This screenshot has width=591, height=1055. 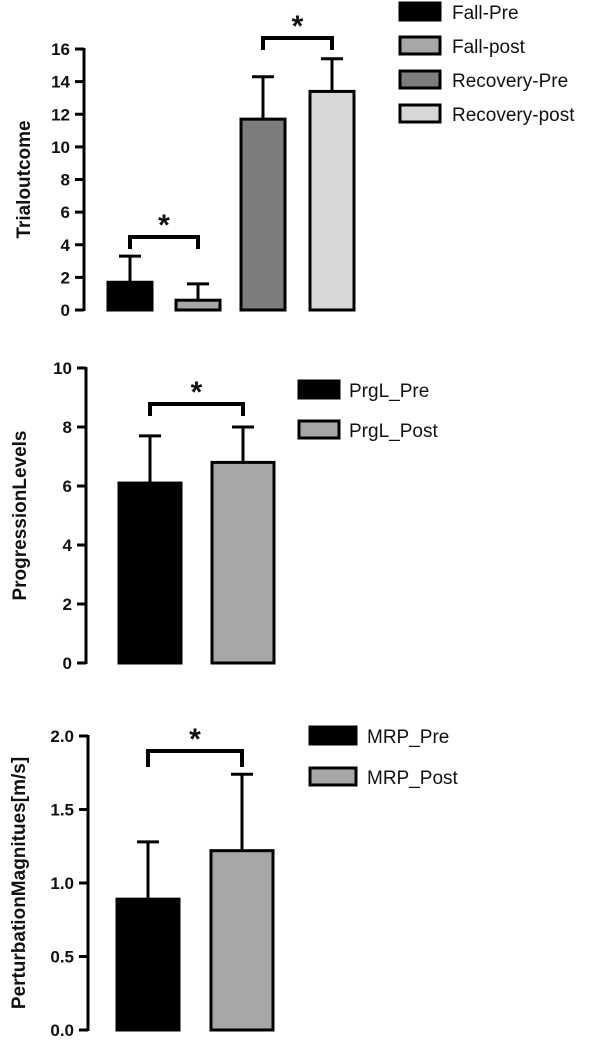 What do you see at coordinates (332, 200) in the screenshot?
I see `bar-Recovery-post` at bounding box center [332, 200].